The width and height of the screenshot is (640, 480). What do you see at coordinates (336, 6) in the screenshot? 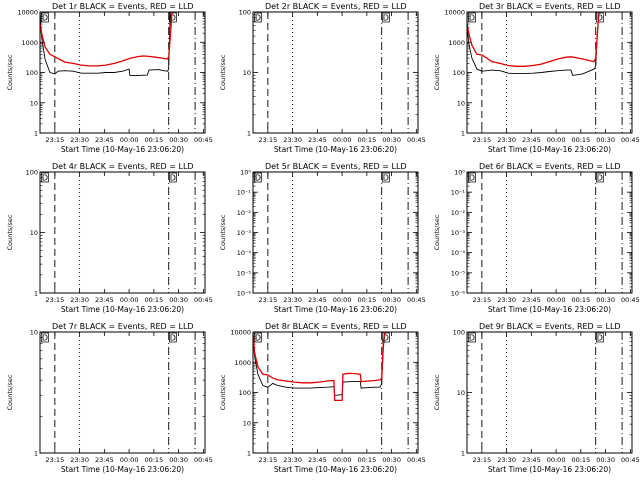
I see `panel-title: Det 2r BLACK = Events, RED = LLD` at bounding box center [336, 6].